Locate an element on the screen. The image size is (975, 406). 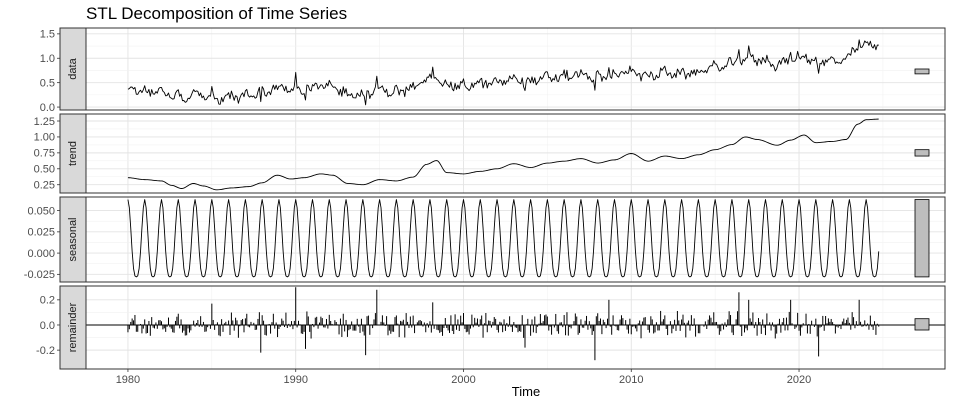
x-tick-label: 2000 is located at coordinates (463, 380).